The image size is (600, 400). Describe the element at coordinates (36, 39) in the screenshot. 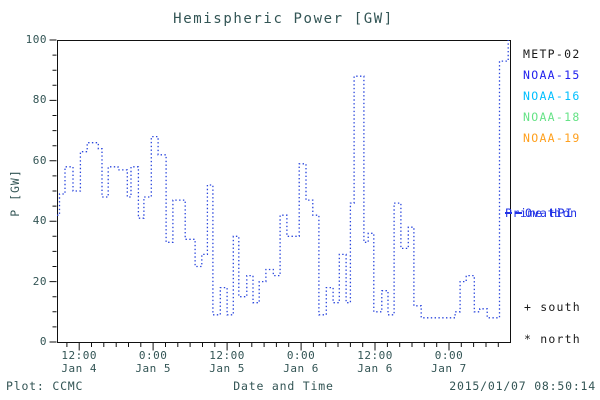

I see `y-tick-label: 100` at that location.